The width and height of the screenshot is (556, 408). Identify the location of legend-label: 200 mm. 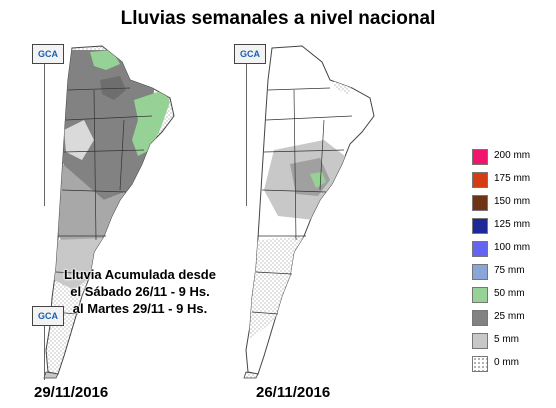
(512, 155).